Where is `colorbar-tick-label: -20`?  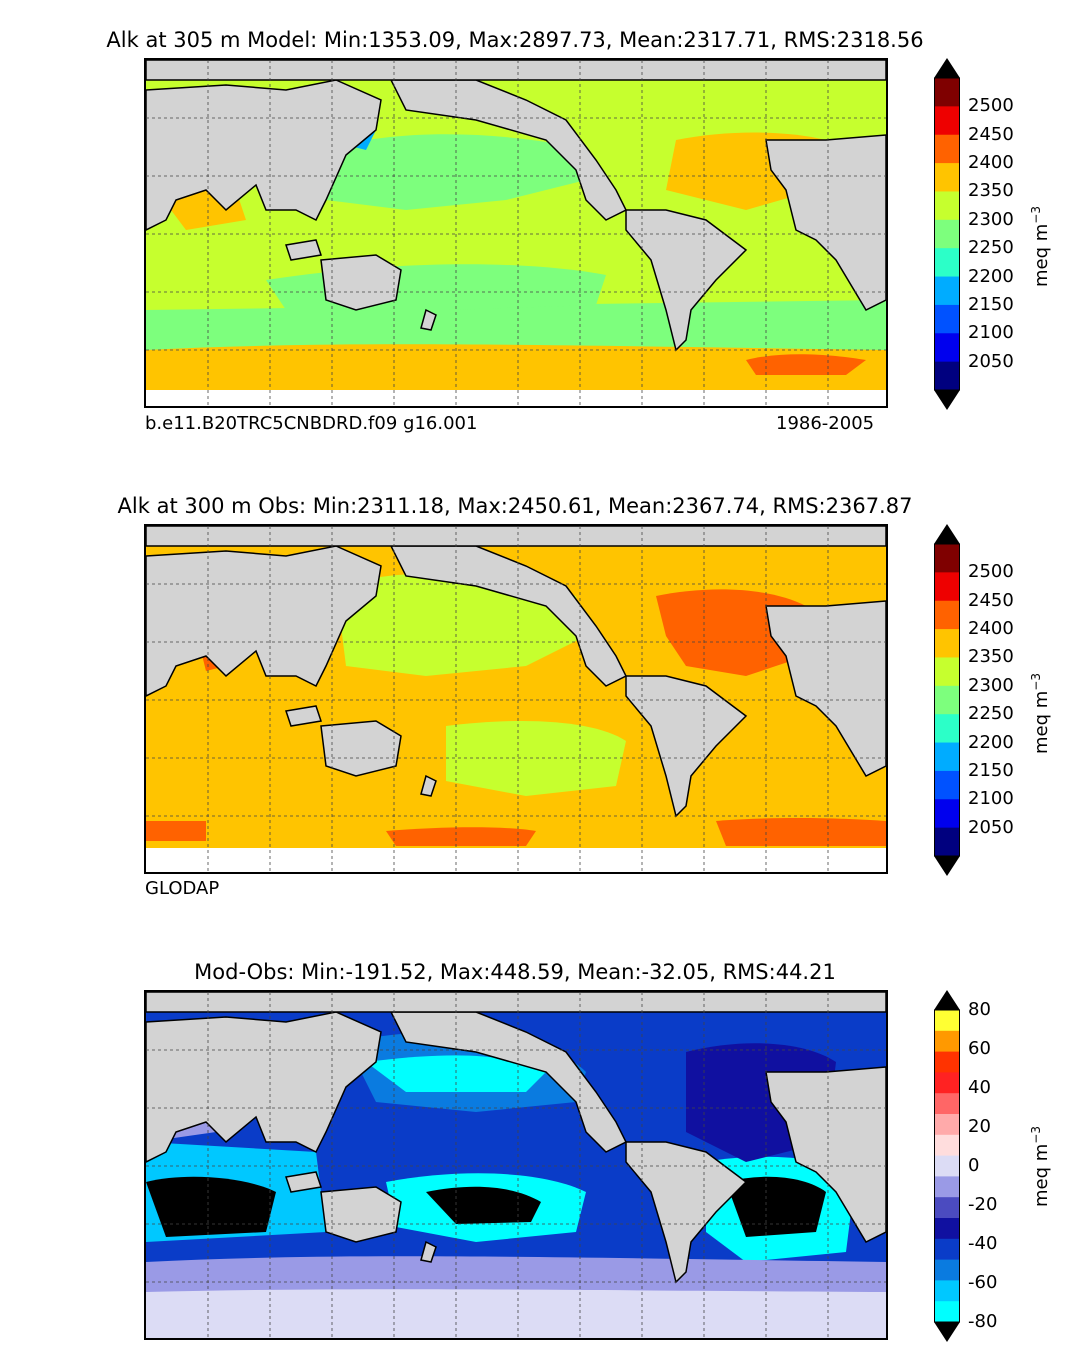
colorbar-tick-label: -20 is located at coordinates (983, 1204).